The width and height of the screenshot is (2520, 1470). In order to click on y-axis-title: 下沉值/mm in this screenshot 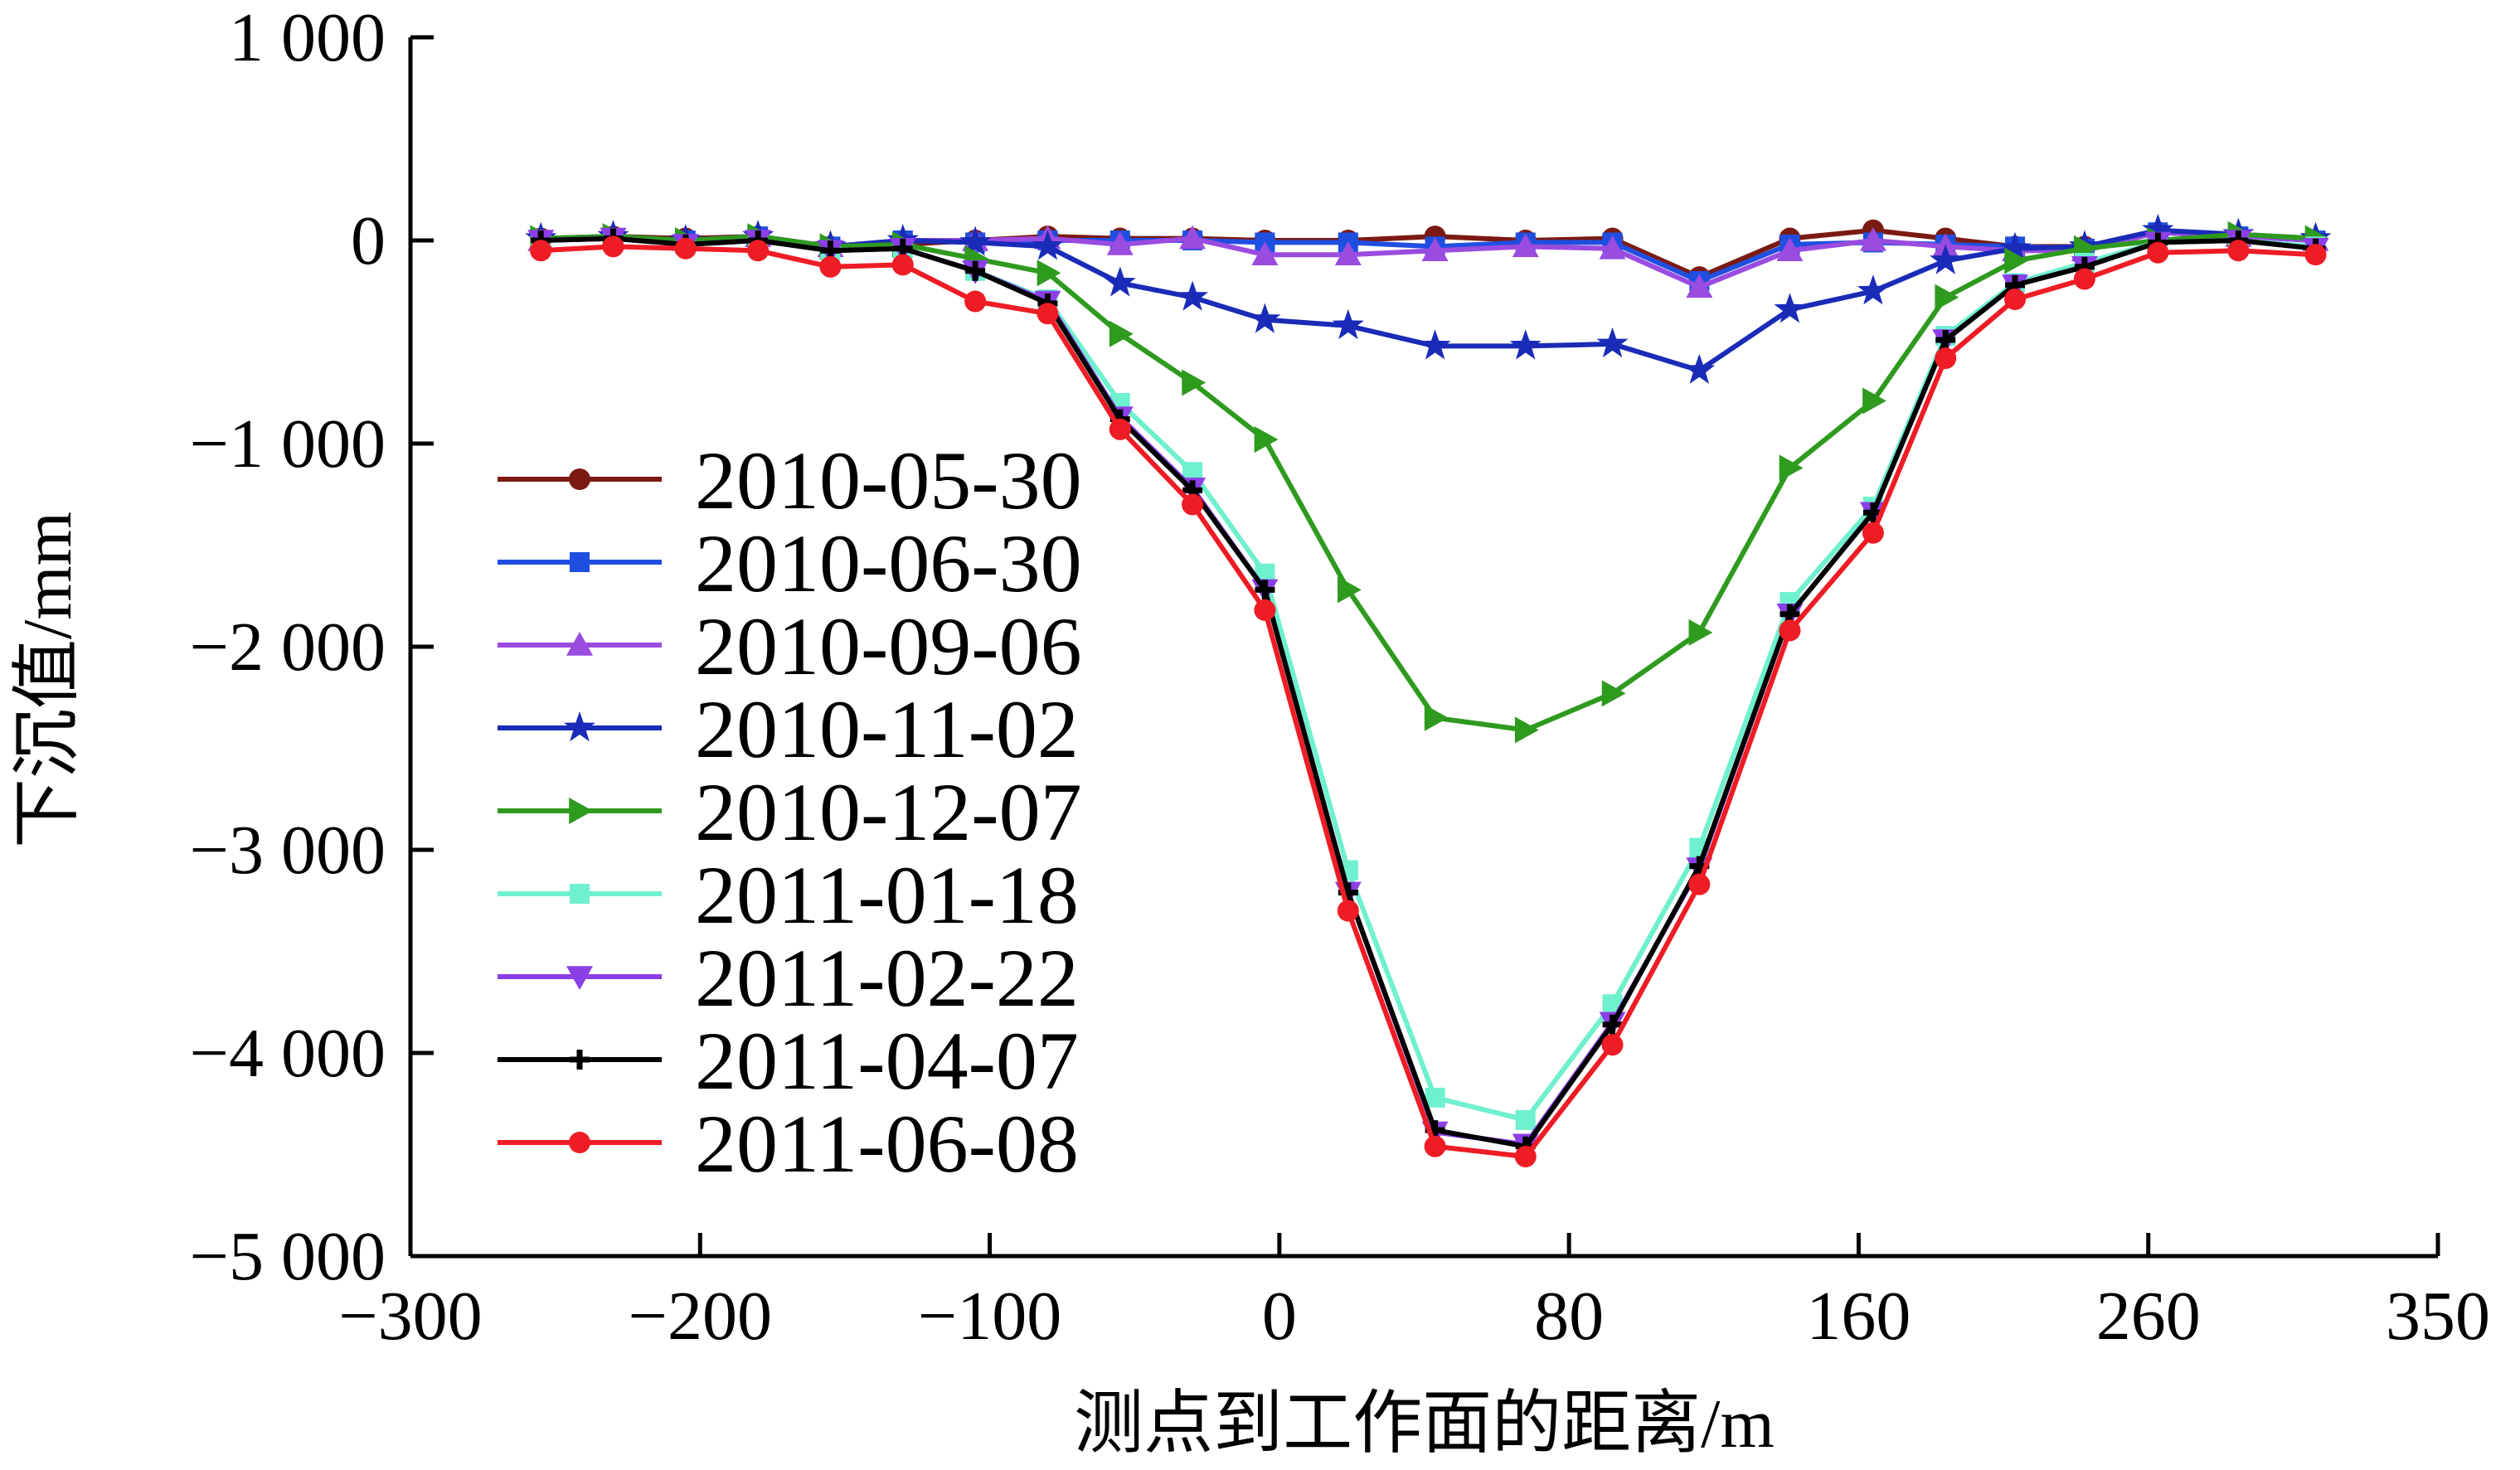, I will do `click(47, 680)`.